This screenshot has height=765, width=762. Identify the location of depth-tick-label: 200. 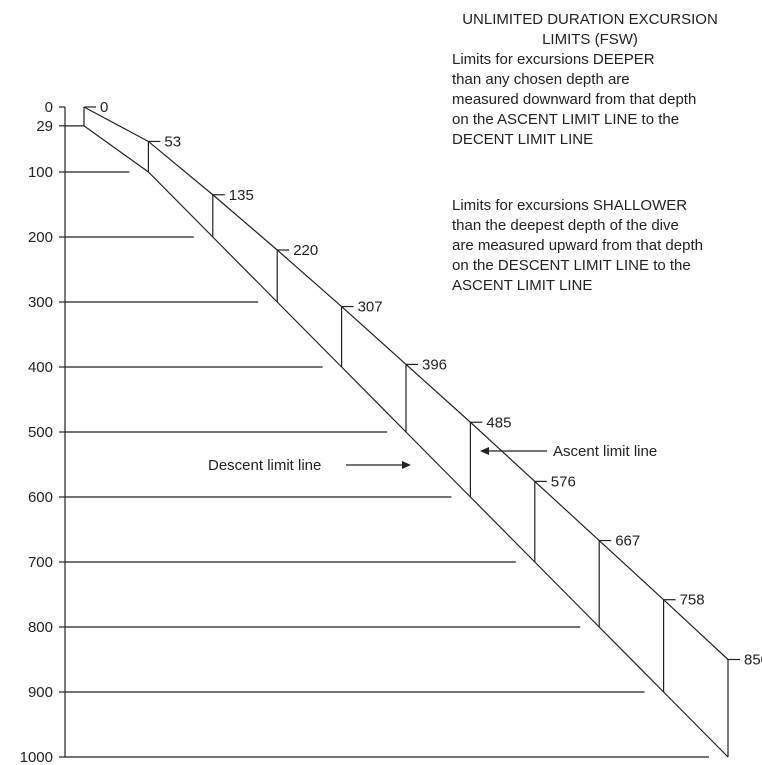
(40, 237).